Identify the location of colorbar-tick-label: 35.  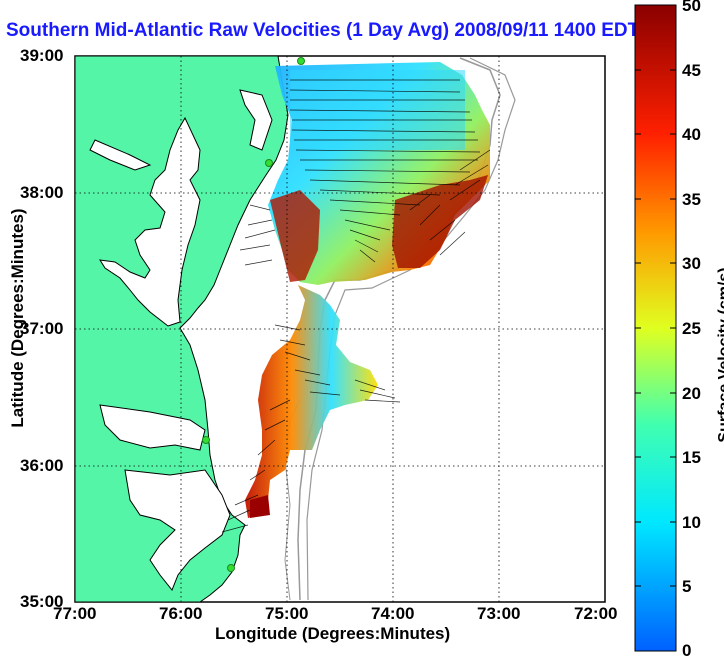
(691, 199).